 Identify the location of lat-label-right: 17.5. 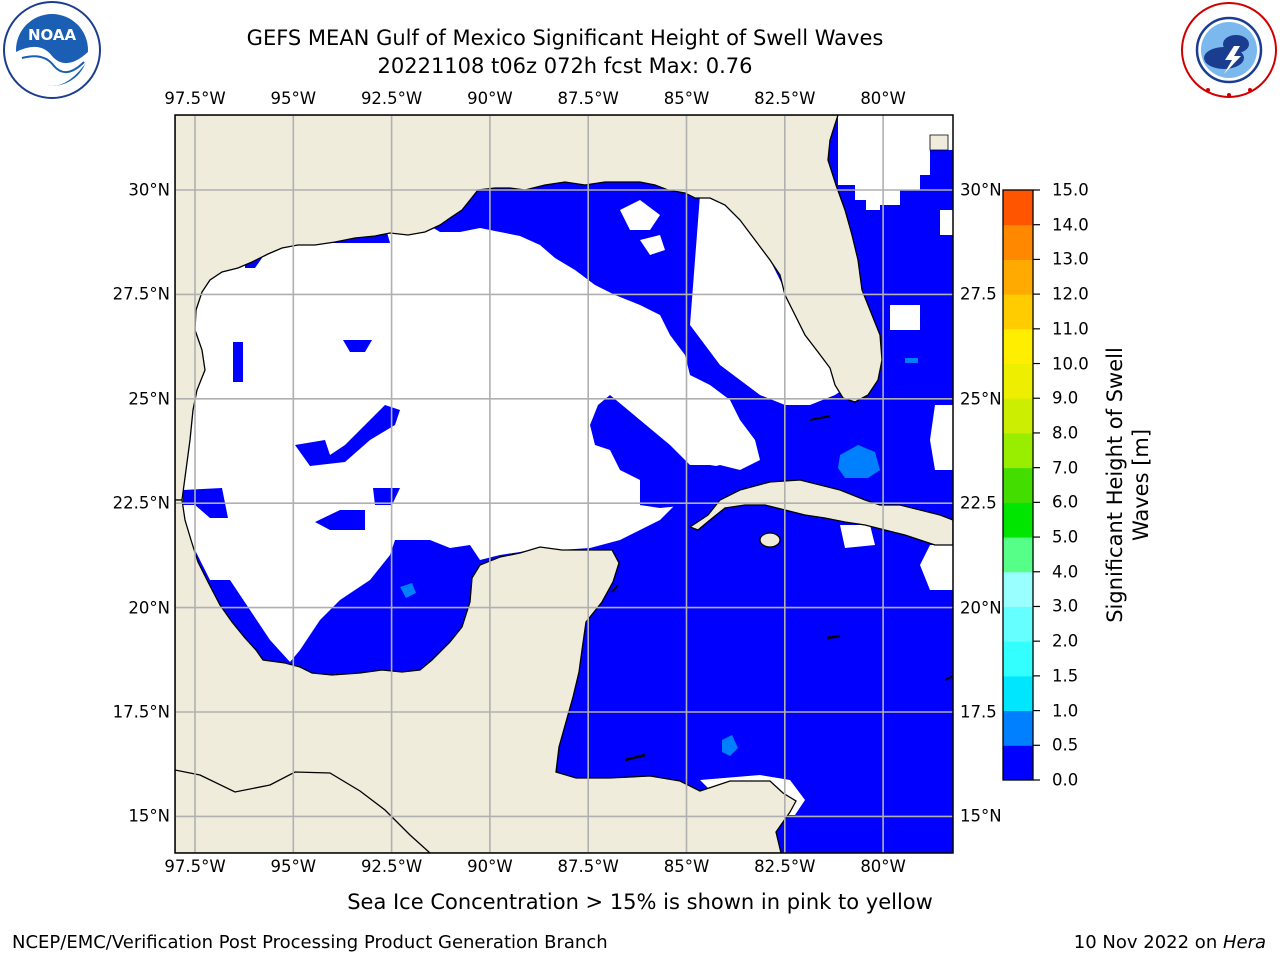
(978, 712).